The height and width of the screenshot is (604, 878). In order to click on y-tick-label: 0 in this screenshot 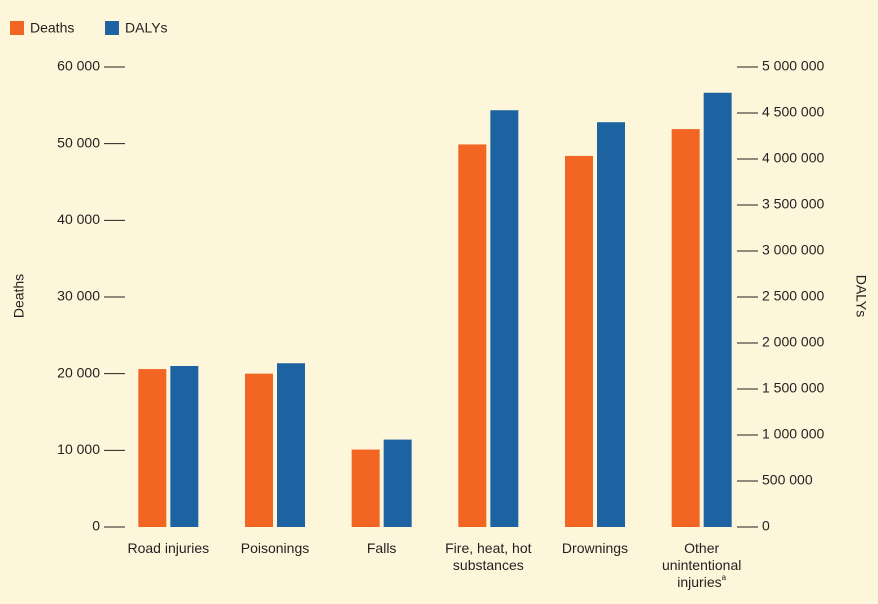, I will do `click(96, 526)`.